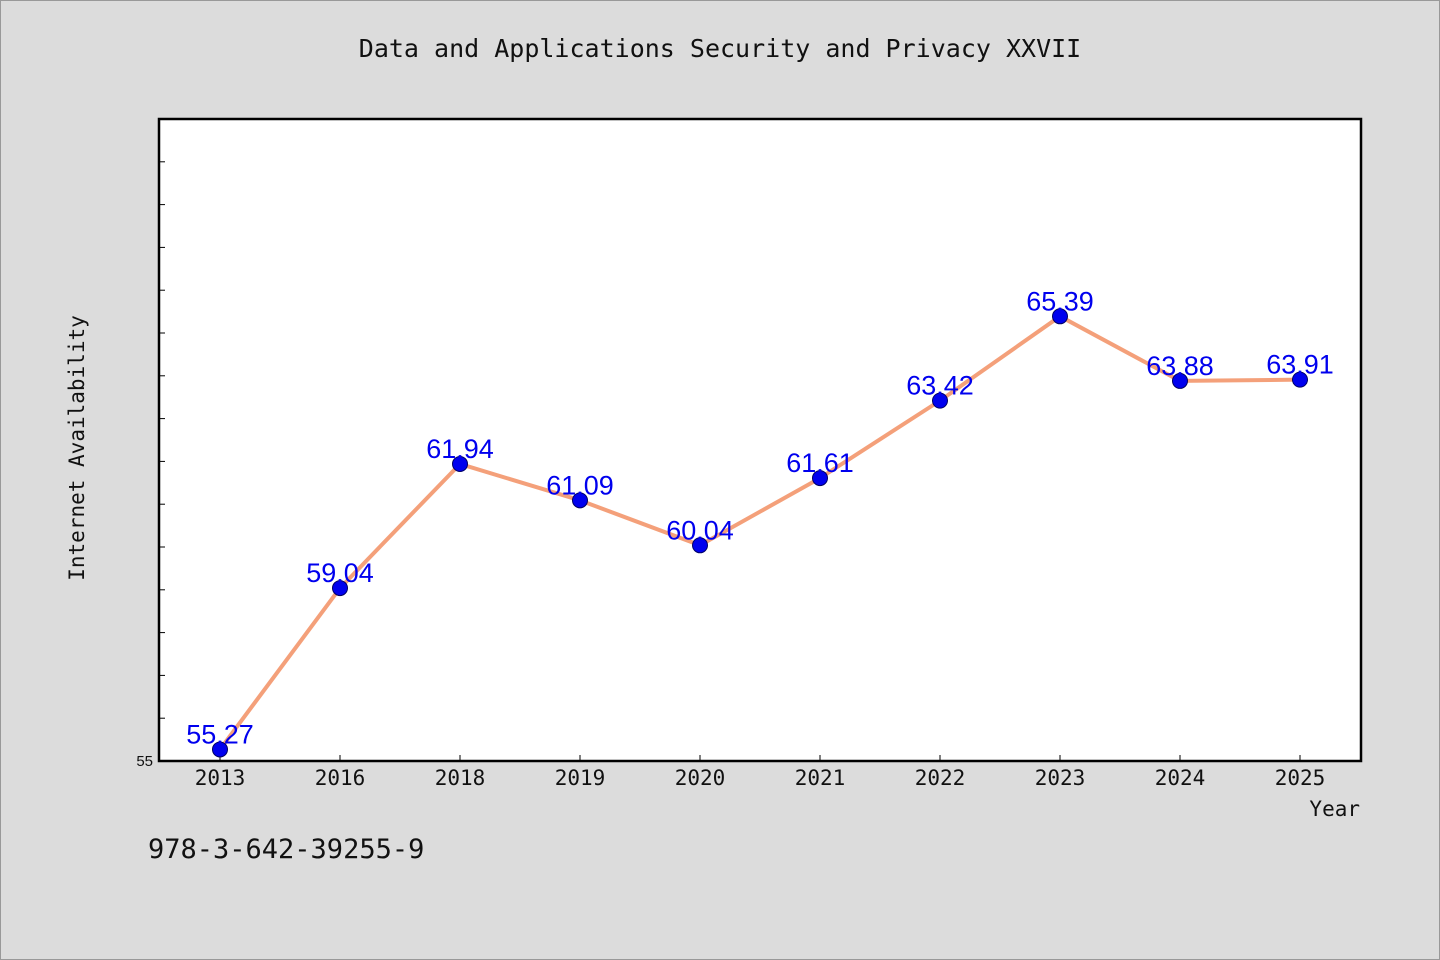 The image size is (1440, 960). I want to click on data-label: 61.09, so click(580, 485).